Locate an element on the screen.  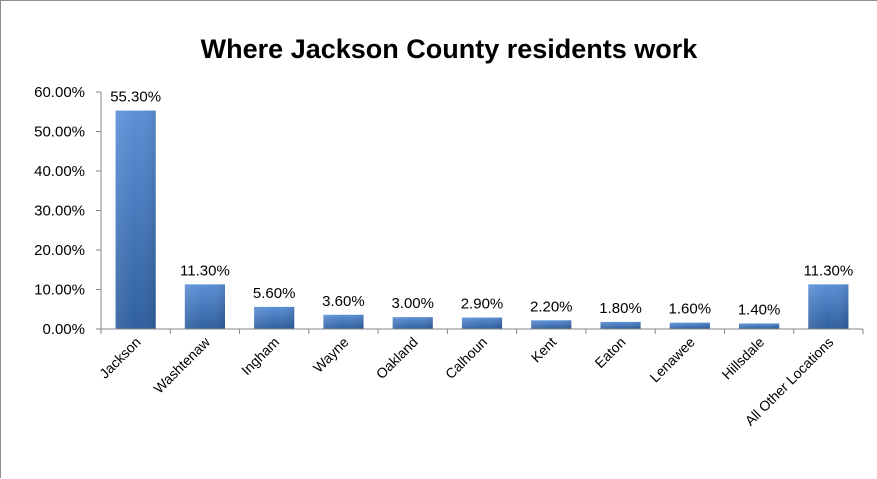
data-label: 2.20% is located at coordinates (551, 306).